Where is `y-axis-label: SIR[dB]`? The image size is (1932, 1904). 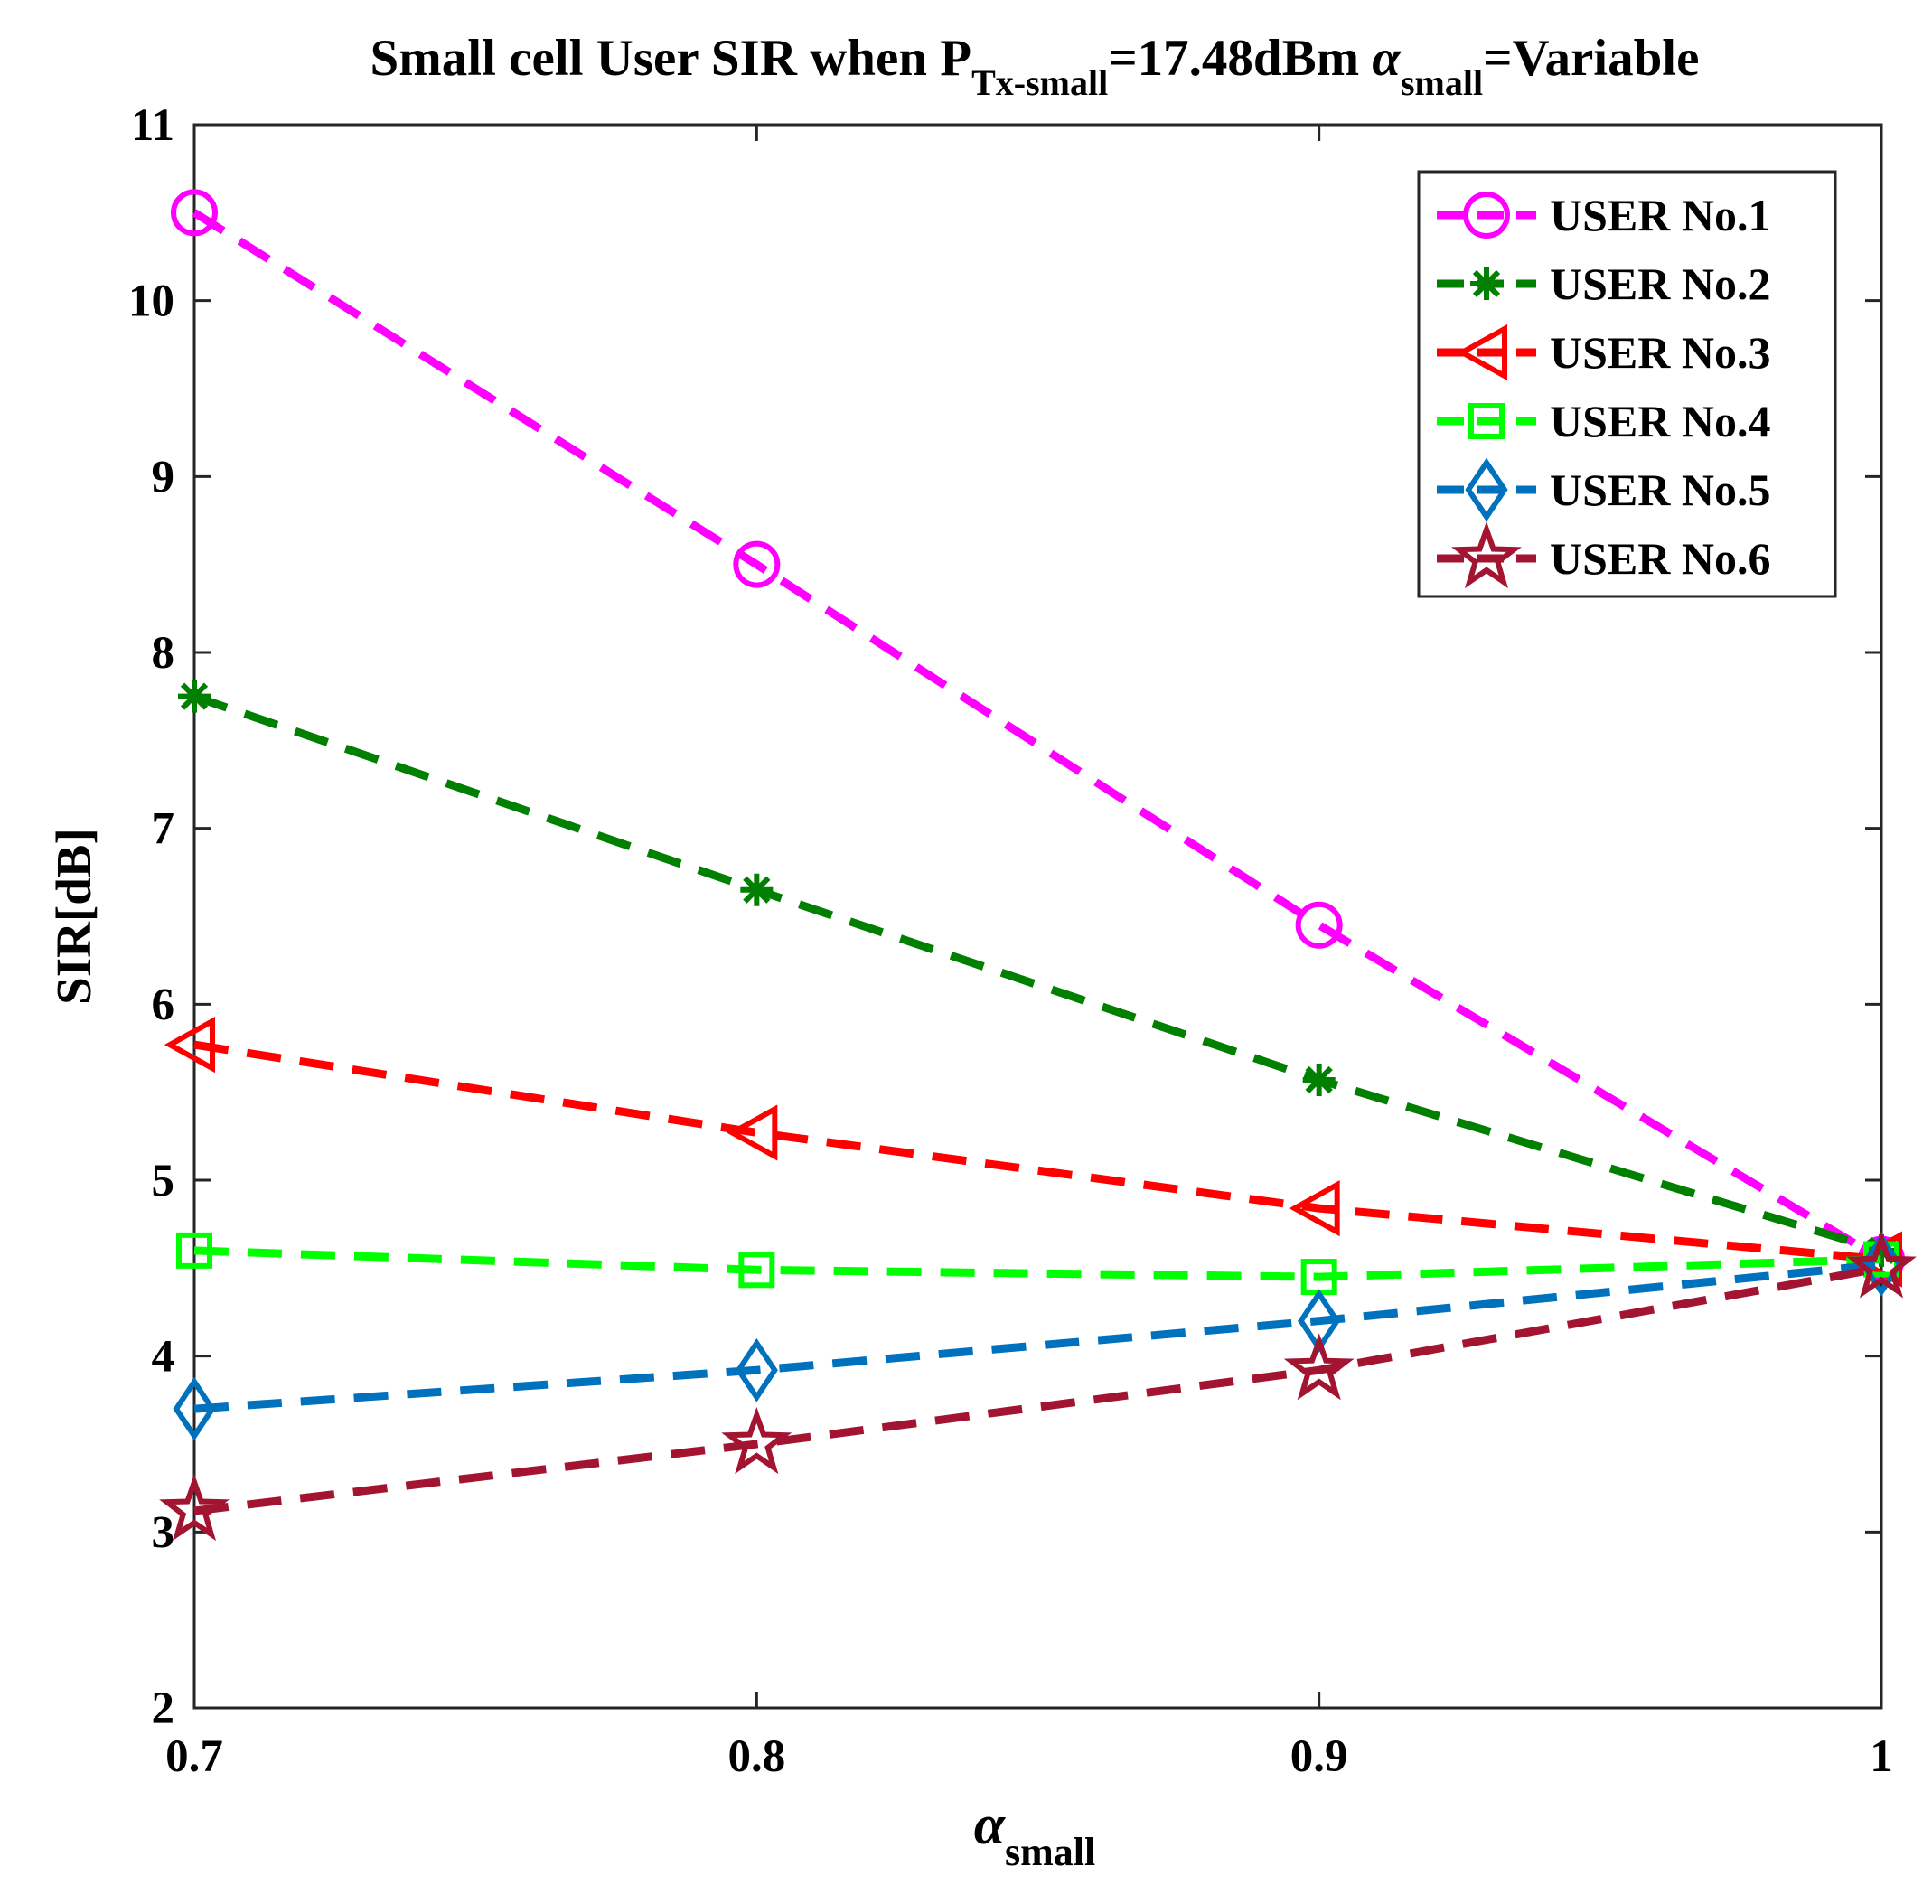
y-axis-label: SIR[dB] is located at coordinates (73, 917).